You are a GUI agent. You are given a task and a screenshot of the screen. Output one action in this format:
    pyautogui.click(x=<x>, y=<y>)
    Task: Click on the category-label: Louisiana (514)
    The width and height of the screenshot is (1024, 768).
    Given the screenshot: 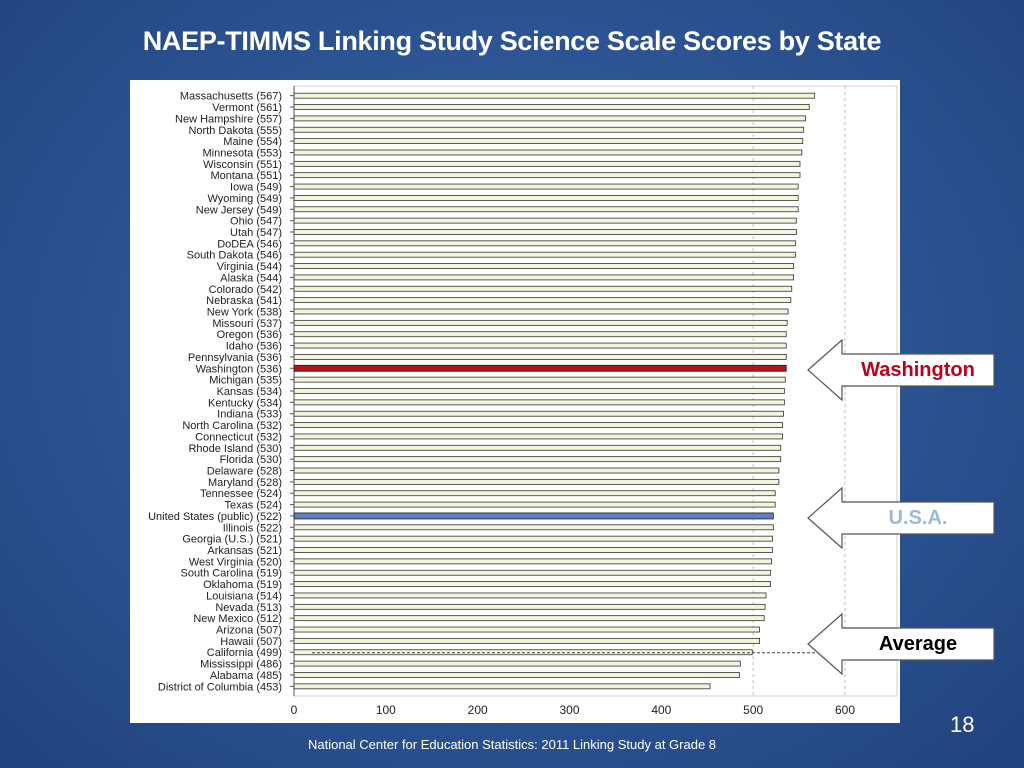 What is the action you would take?
    pyautogui.click(x=244, y=596)
    